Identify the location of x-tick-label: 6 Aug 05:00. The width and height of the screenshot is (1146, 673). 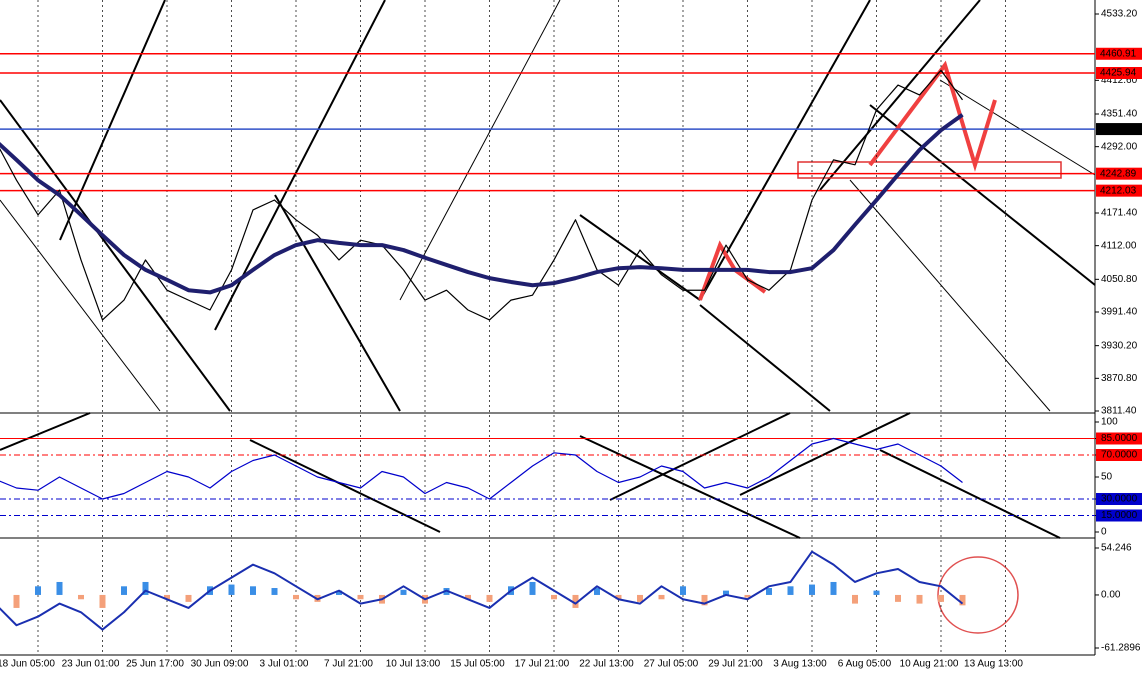
(865, 664).